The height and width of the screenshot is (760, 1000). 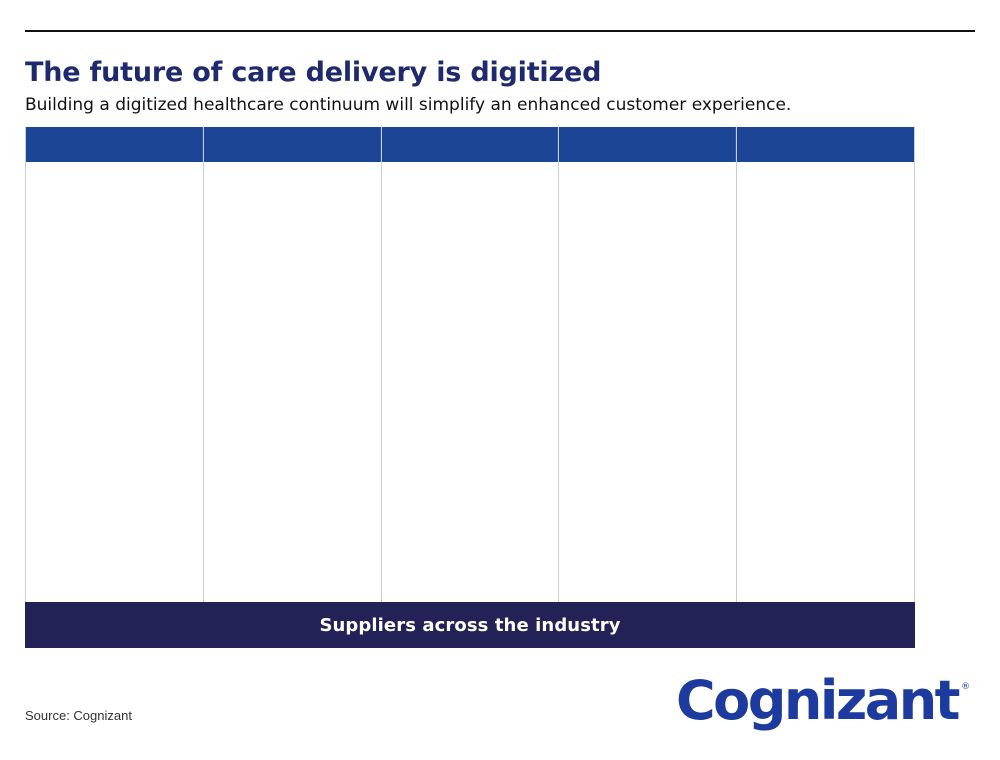 What do you see at coordinates (825, 382) in the screenshot?
I see `column-5-body` at bounding box center [825, 382].